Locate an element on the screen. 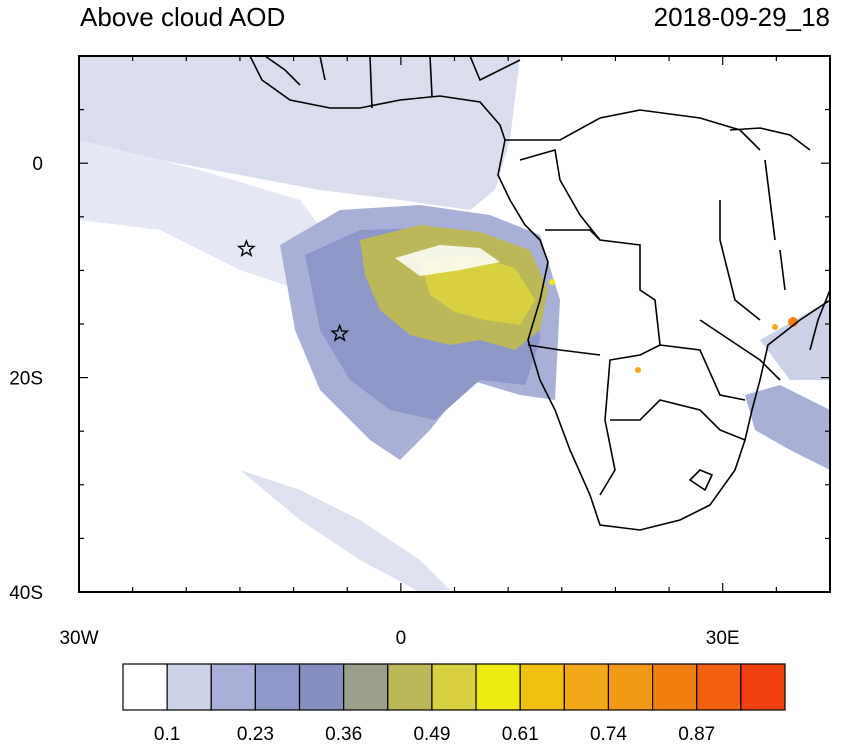  border-west-africa is located at coordinates (392, 82).